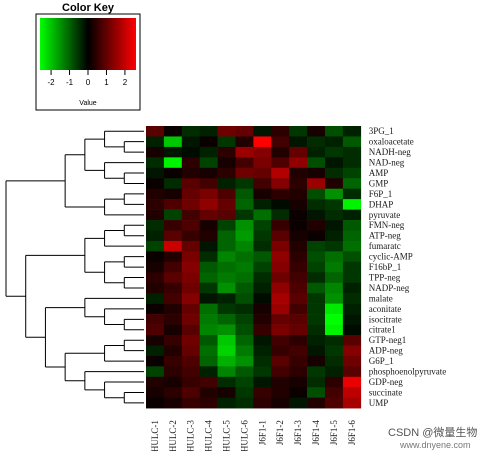 The image size is (487, 456). I want to click on row-label: GMP, so click(379, 183).